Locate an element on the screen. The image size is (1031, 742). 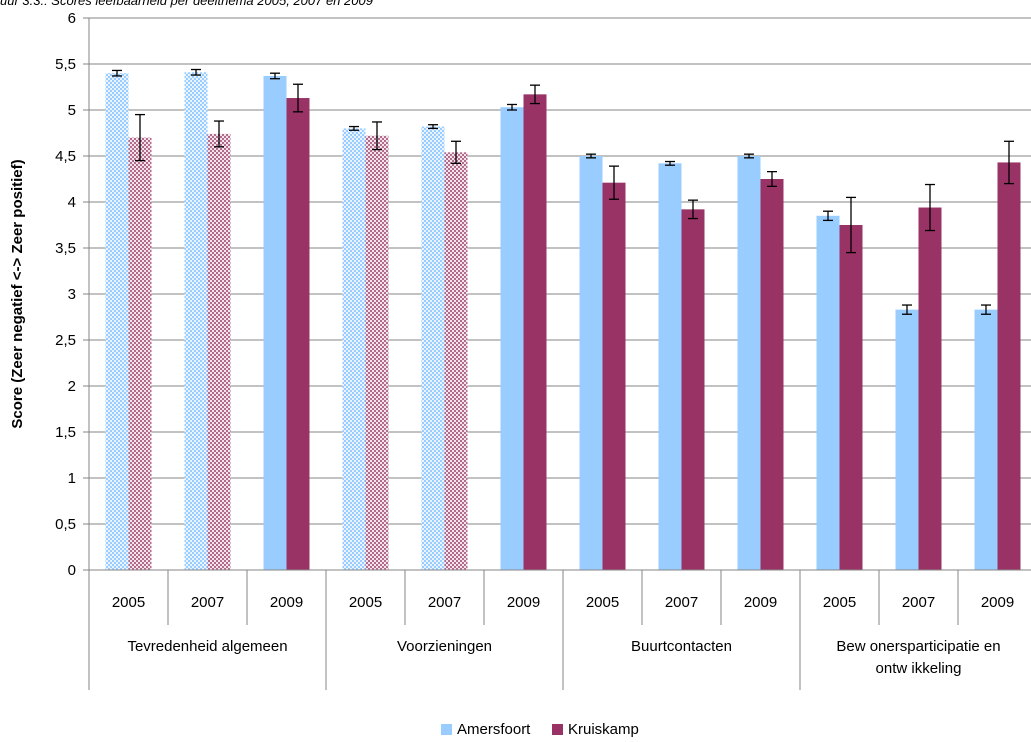
bar-kruiskamp-0-2009 is located at coordinates (298, 334).